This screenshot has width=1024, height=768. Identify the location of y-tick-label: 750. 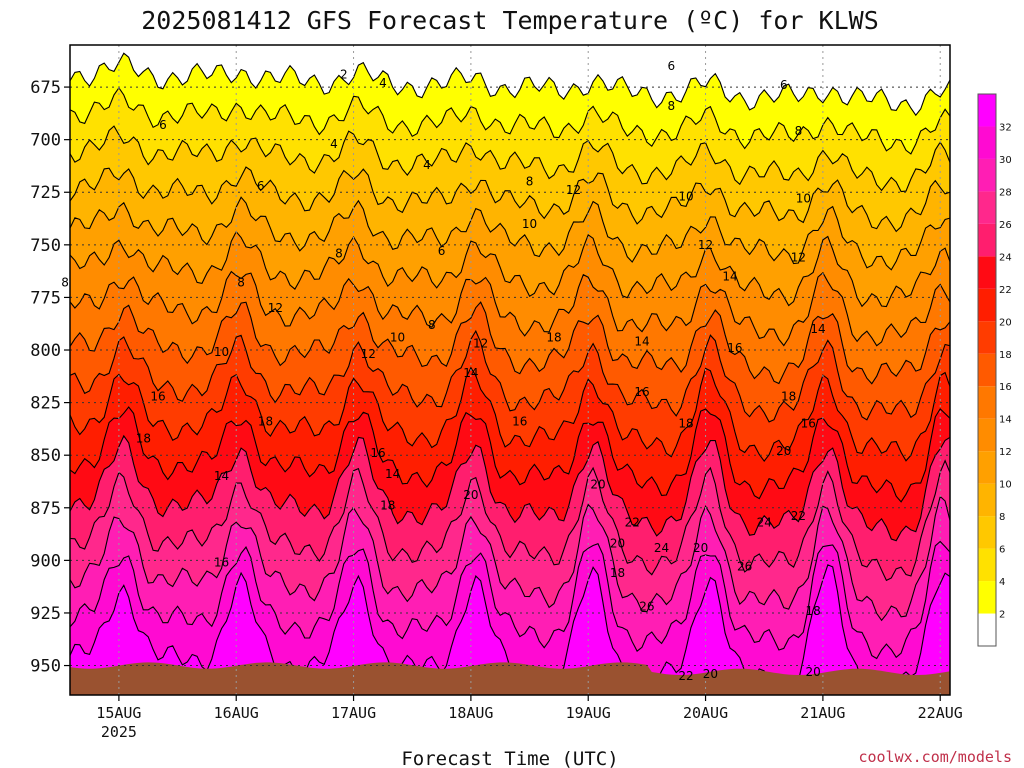
(45, 246).